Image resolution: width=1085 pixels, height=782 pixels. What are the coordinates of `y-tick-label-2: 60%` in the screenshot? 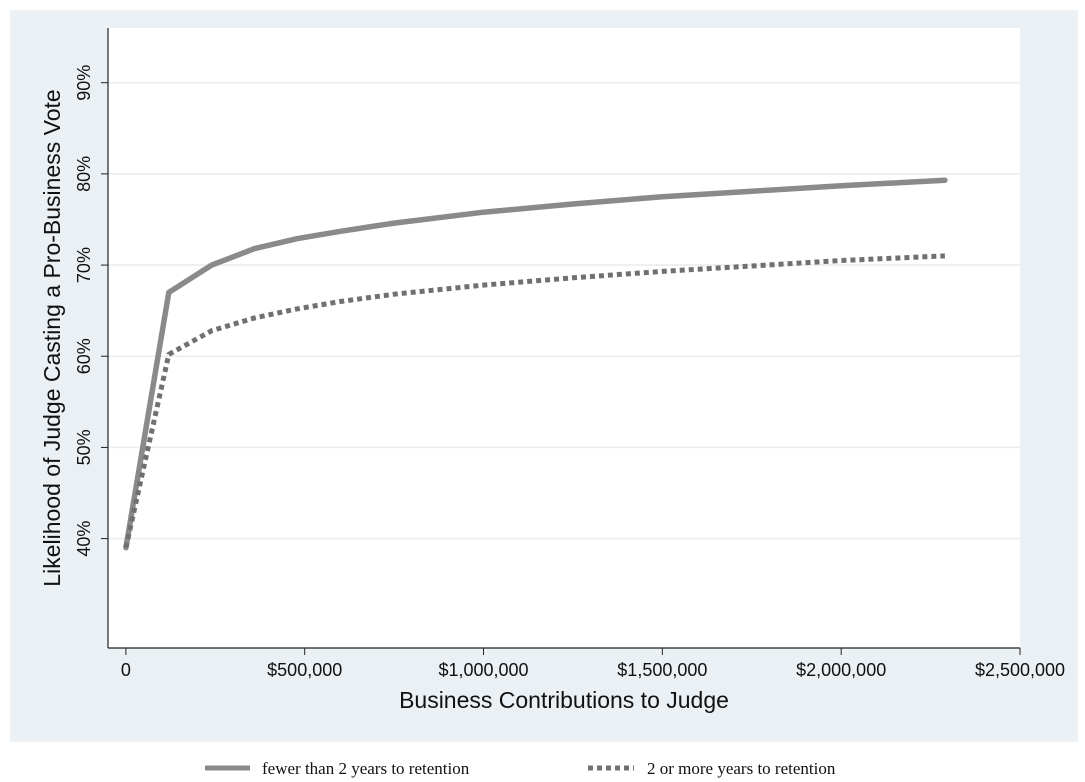 It's located at (84, 356).